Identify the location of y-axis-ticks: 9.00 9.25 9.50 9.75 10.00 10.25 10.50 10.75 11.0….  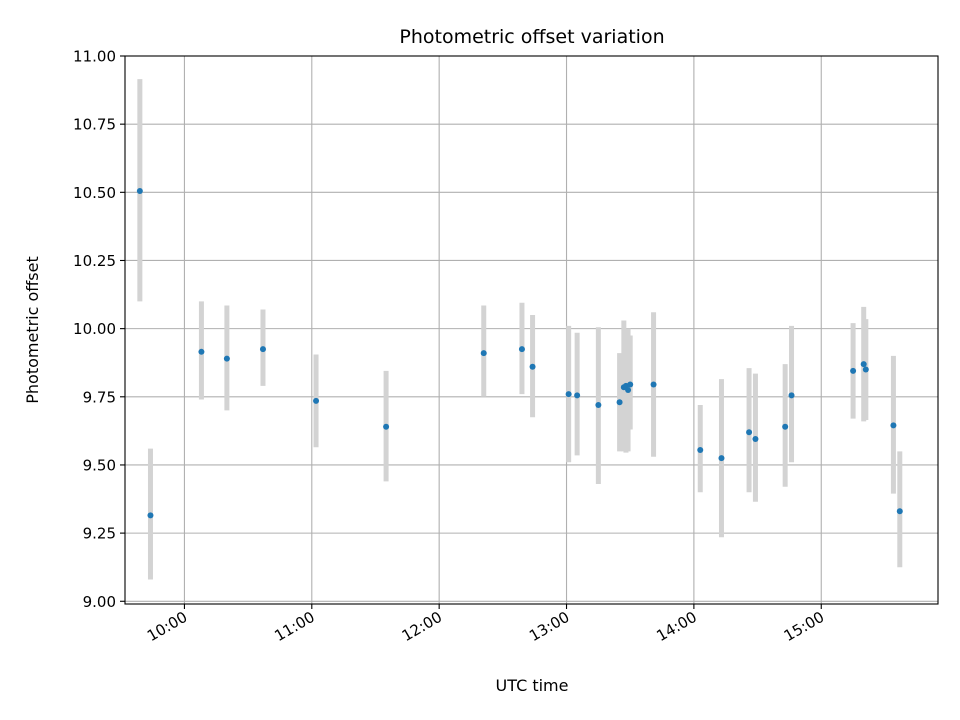
(99, 329).